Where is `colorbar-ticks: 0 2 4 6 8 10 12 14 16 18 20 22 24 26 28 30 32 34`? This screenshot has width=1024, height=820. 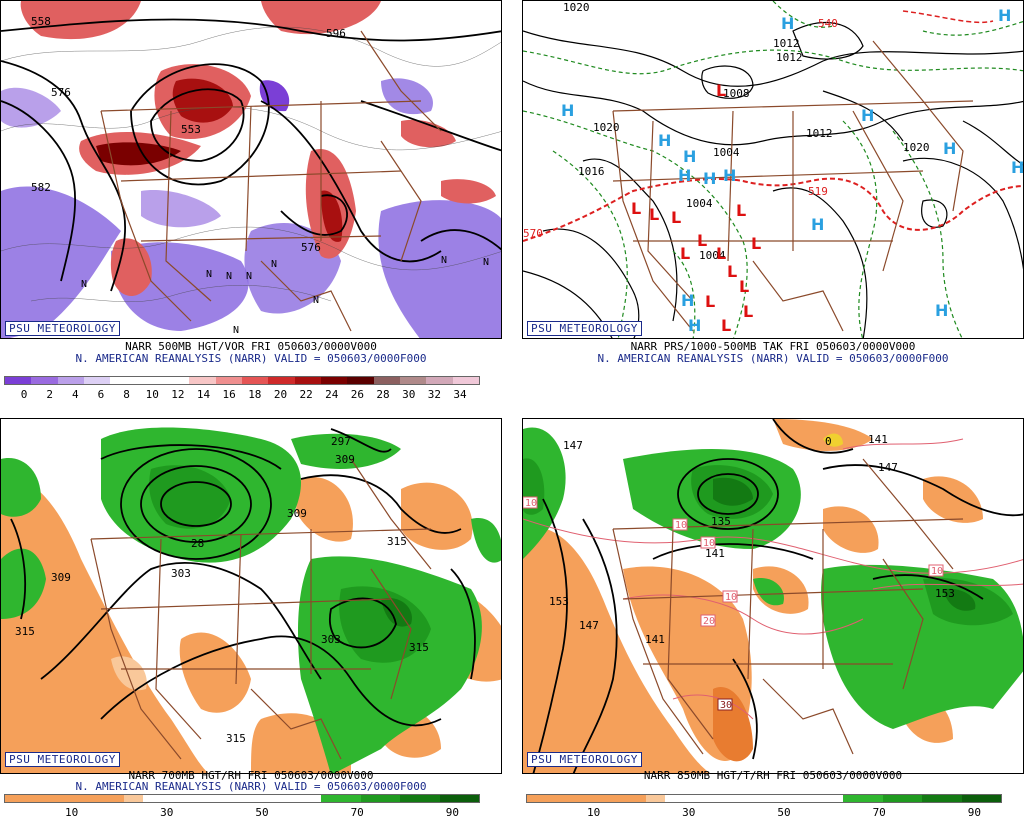
colorbar-ticks: 0 2 4 6 8 10 12 14 16 18 20 22 24 26 28 30 32 34 is located at coordinates (244, 394).